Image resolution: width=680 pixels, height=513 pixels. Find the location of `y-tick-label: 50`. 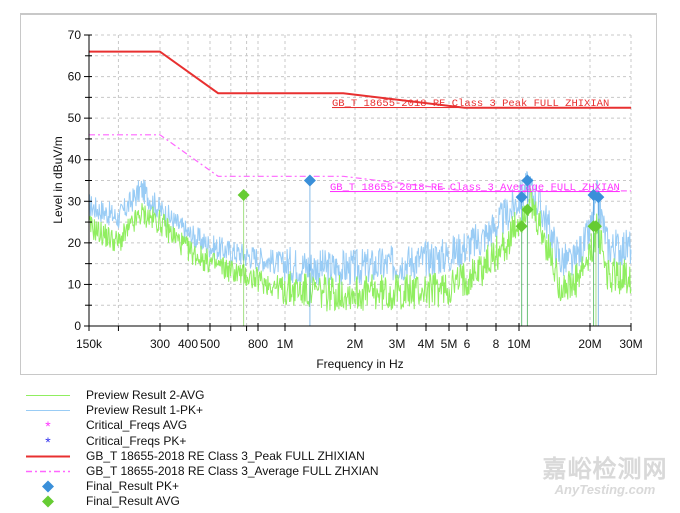

y-tick-label: 50 is located at coordinates (75, 118).